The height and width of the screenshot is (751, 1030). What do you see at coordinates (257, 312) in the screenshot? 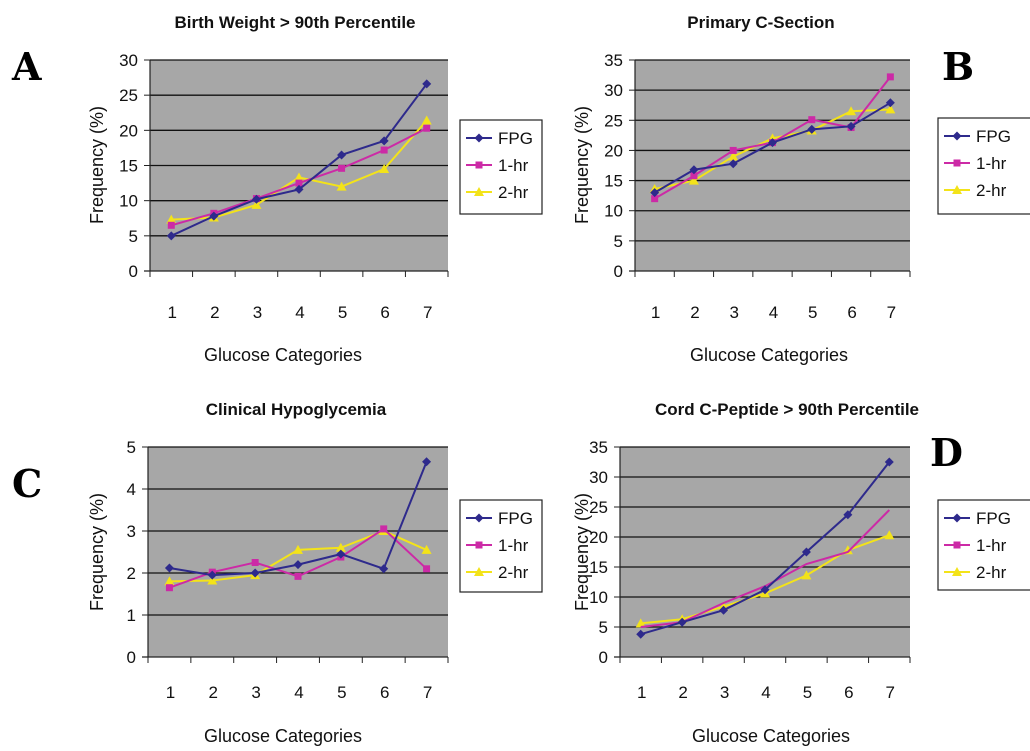
I see `x-tick-label: 3` at bounding box center [257, 312].